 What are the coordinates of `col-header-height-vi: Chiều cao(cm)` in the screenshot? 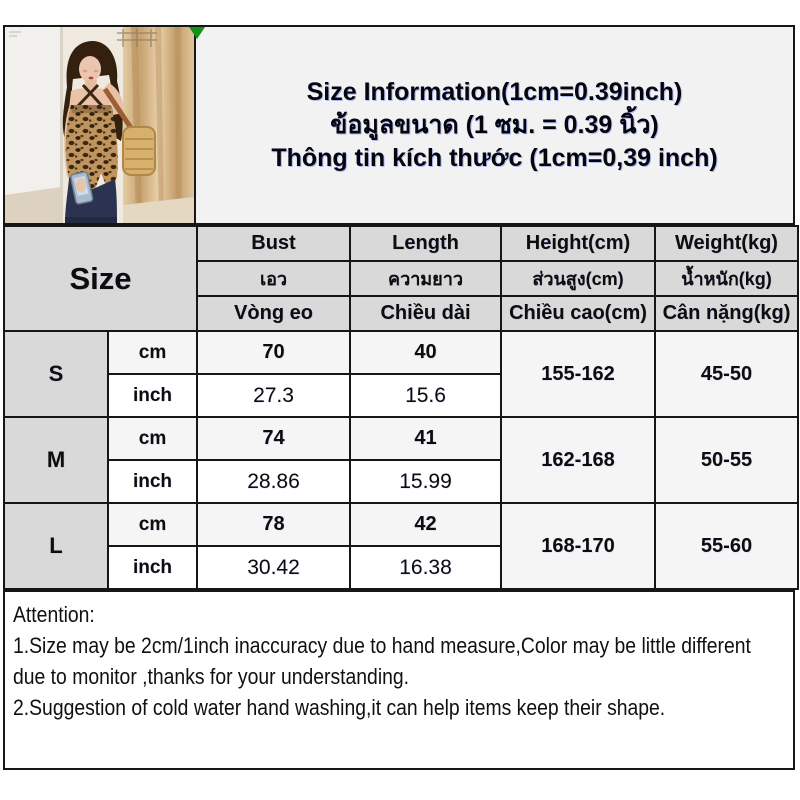 It's located at (578, 313).